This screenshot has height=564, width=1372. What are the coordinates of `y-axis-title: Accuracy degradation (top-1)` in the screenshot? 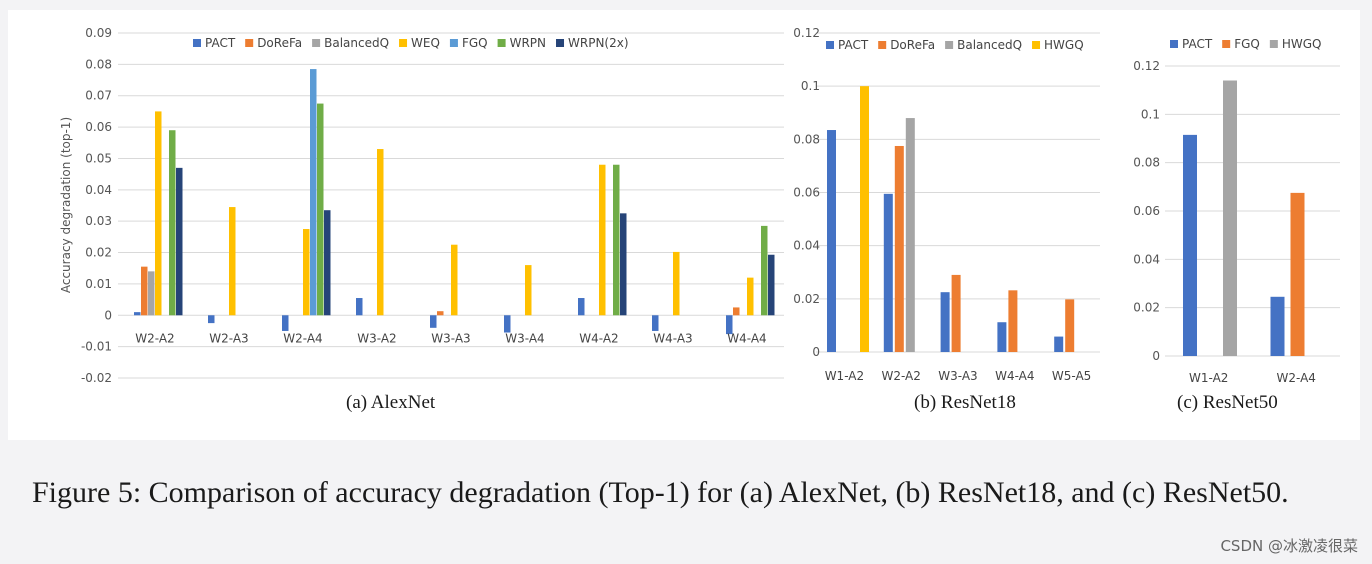 It's located at (66, 205).